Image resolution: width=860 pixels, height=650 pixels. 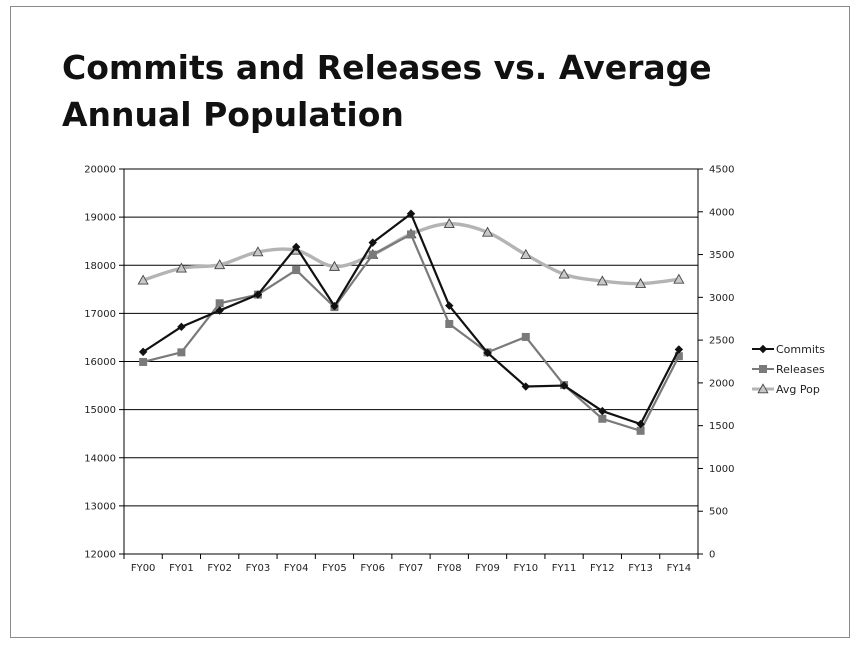 What do you see at coordinates (181, 568) in the screenshot?
I see `x-tick-label: FY01` at bounding box center [181, 568].